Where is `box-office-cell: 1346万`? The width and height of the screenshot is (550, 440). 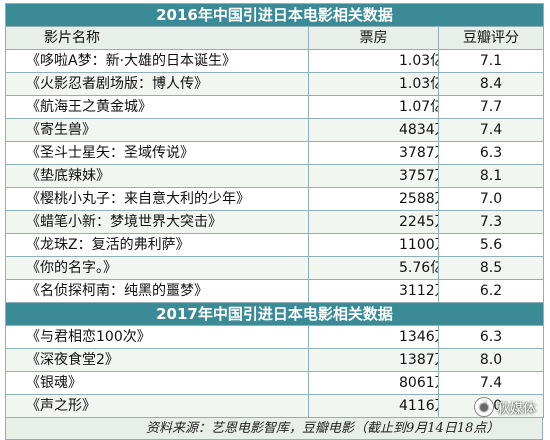
box-office-cell: 1346万 is located at coordinates (373, 337).